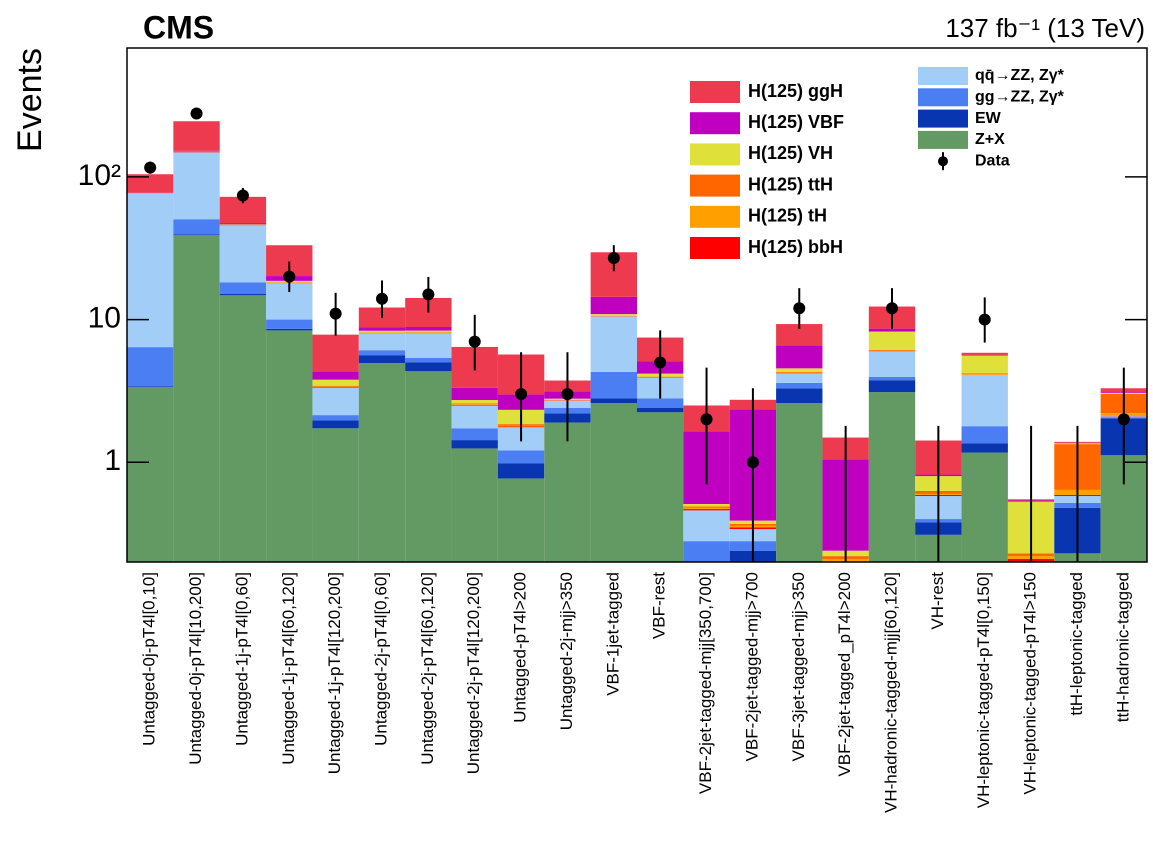  What do you see at coordinates (1020, 97) in the screenshot?
I see `legend-label: gg→ZZ, Zγ*` at bounding box center [1020, 97].